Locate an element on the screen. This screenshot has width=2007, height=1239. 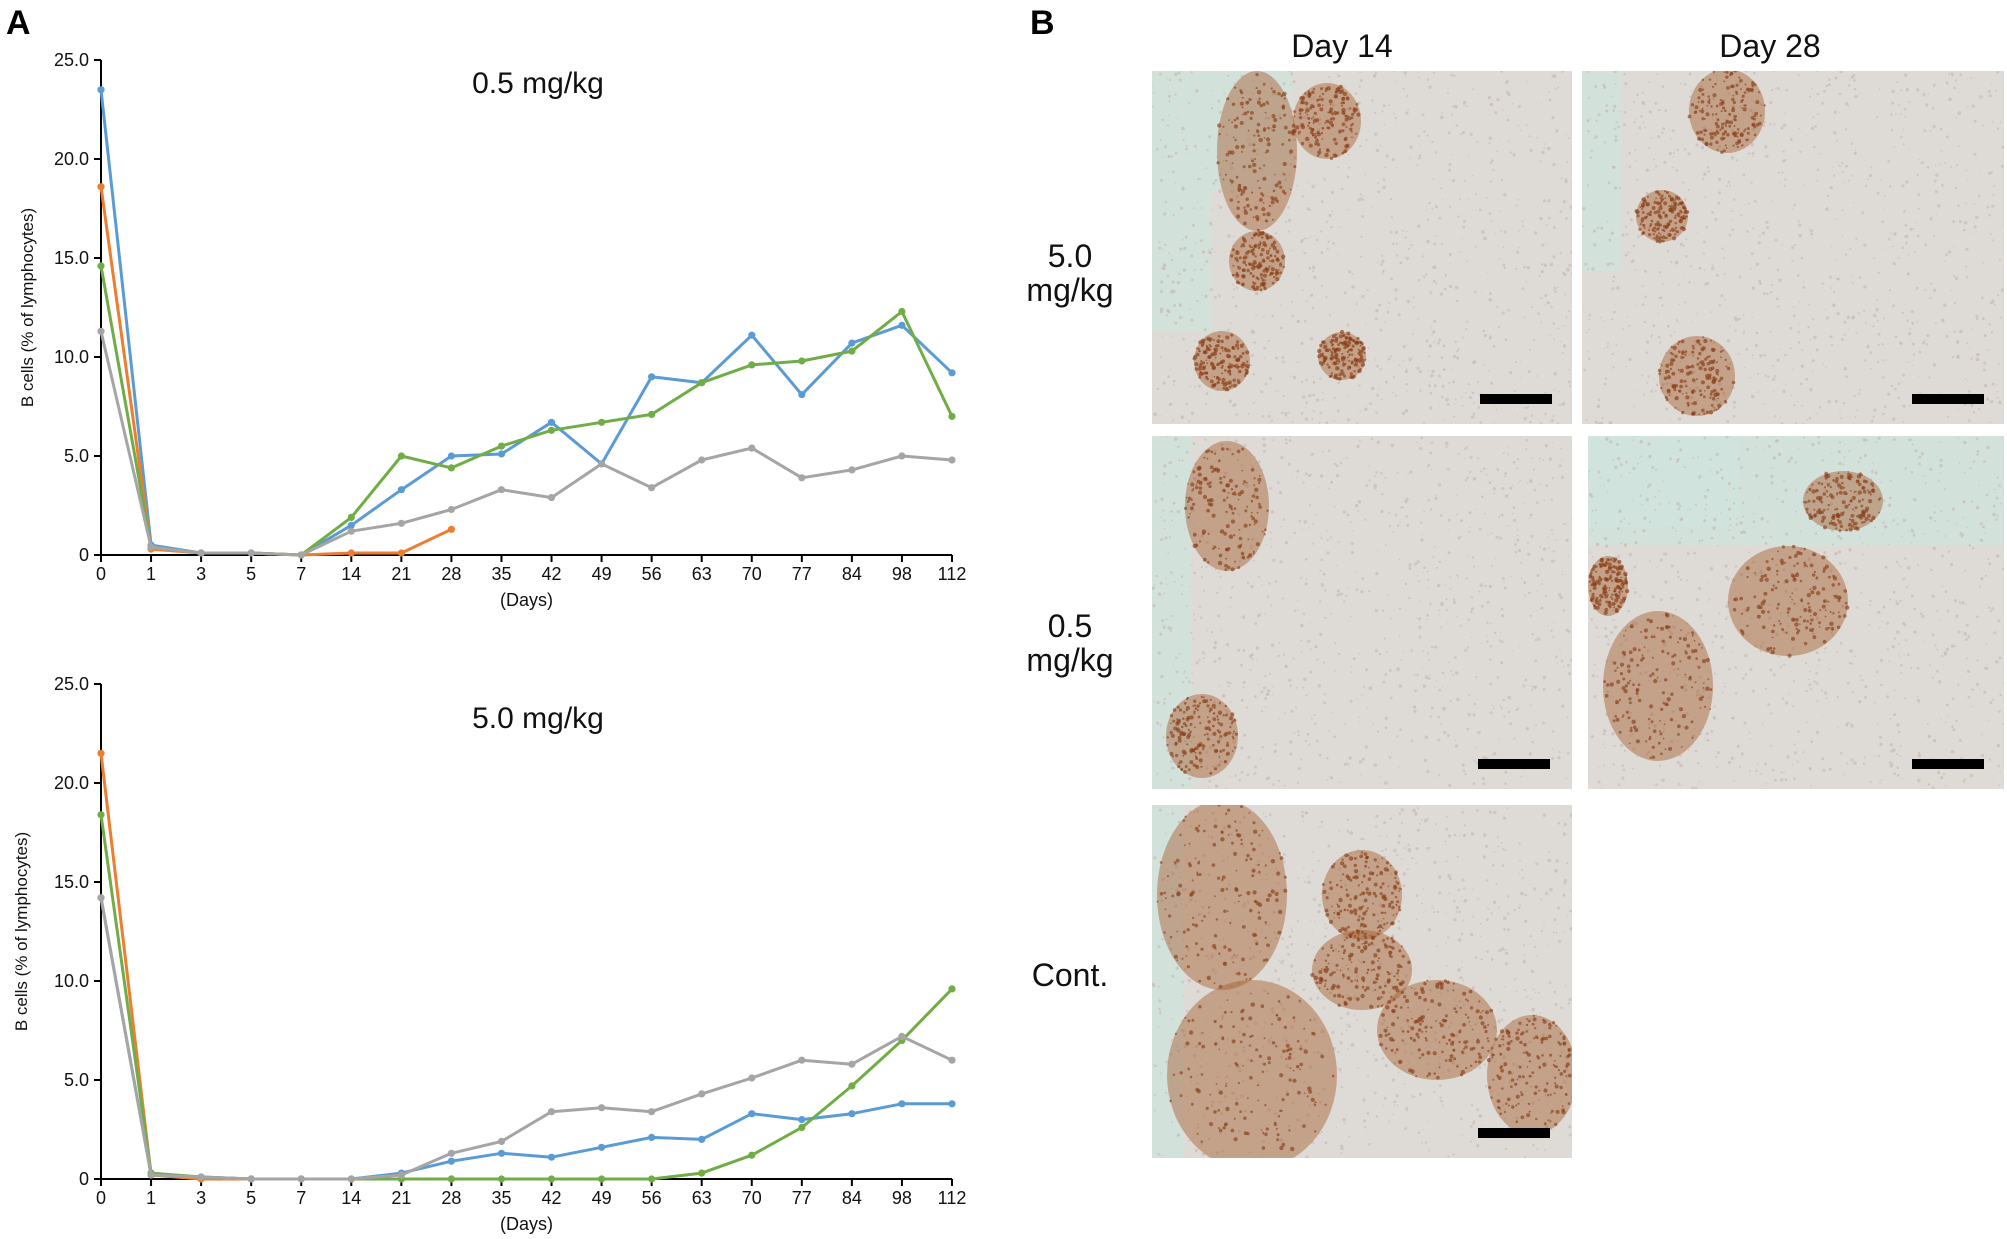
row-label-5-0-mgkg: 5.0 mg/kg is located at coordinates (1070, 273).